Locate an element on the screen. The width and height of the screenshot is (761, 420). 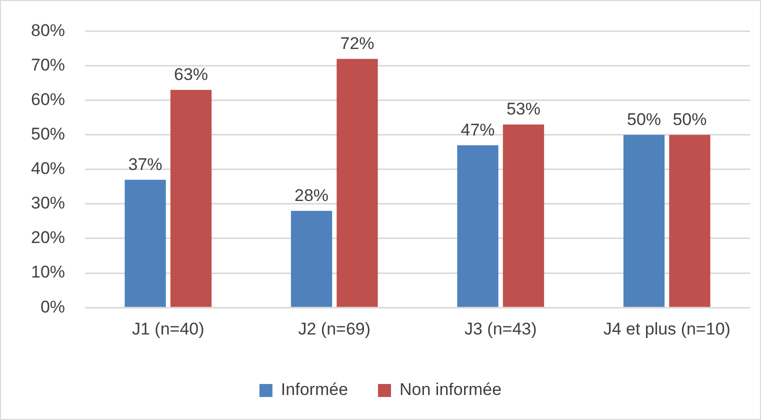
data-label: 72% is located at coordinates (357, 44).